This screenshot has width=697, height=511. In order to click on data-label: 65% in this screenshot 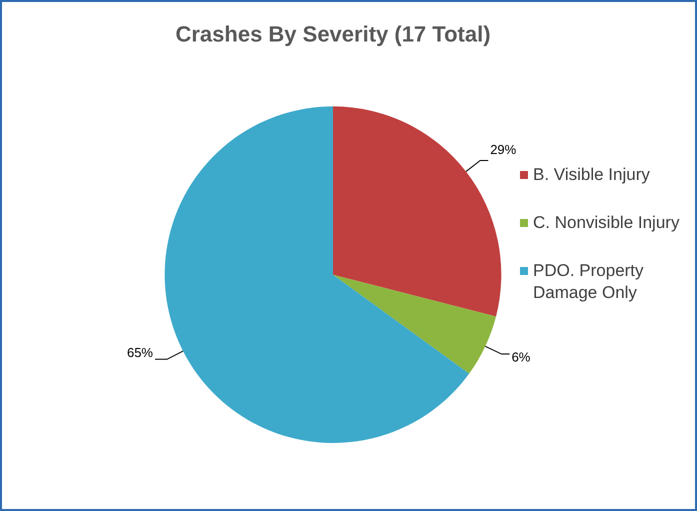, I will do `click(140, 352)`.